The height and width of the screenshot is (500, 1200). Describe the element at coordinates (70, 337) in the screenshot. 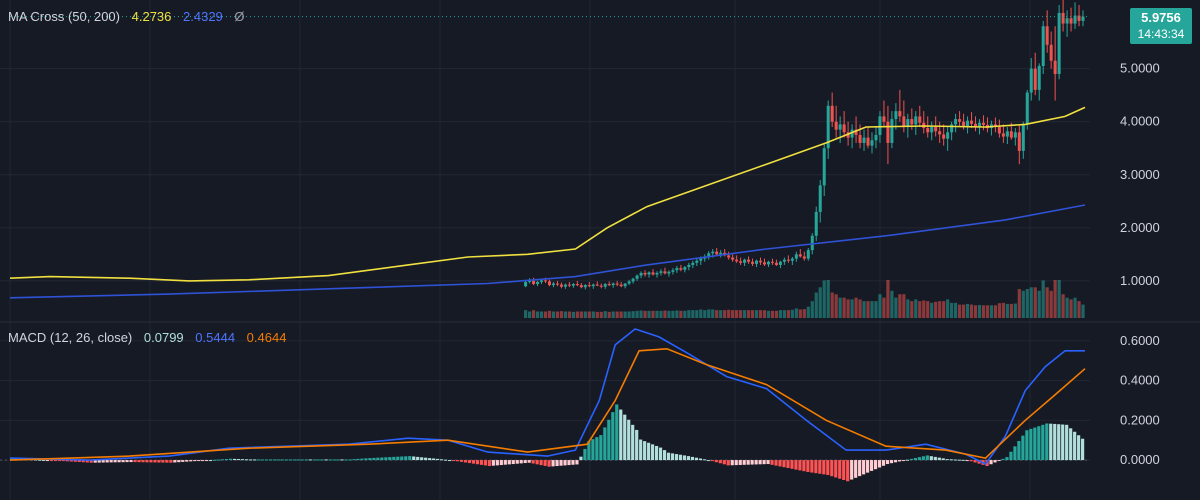

I see `macd-label: MACD (12, 26, close)` at that location.